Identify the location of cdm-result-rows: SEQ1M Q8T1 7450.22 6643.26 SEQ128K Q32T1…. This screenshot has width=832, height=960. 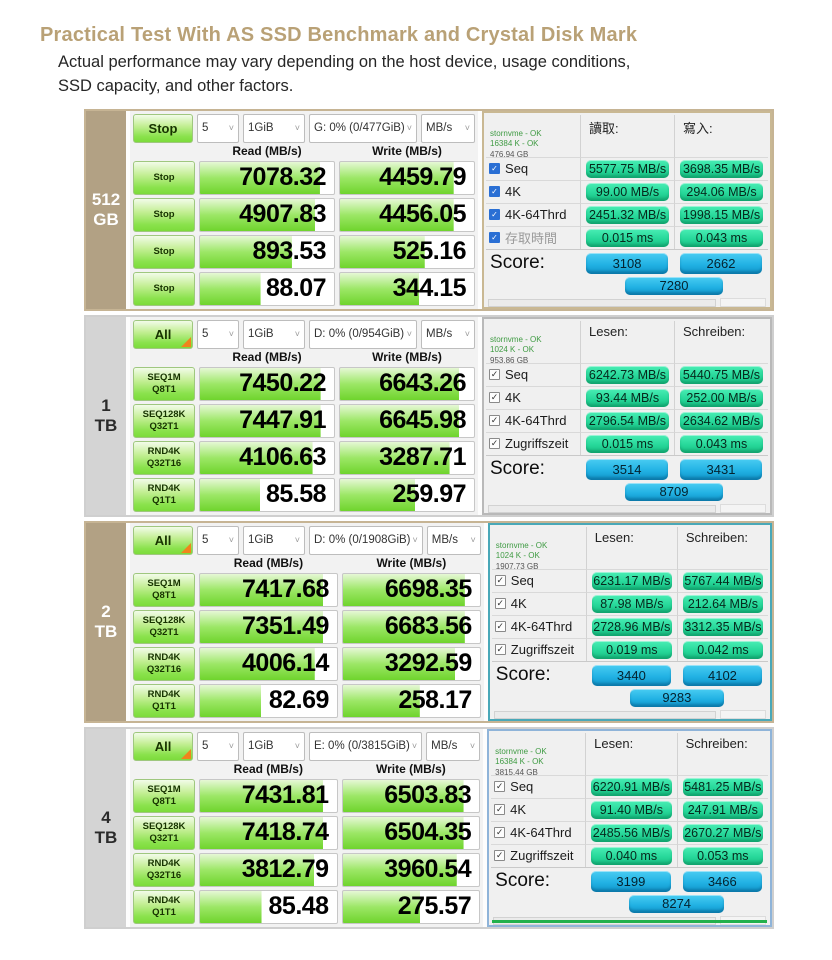
(304, 439).